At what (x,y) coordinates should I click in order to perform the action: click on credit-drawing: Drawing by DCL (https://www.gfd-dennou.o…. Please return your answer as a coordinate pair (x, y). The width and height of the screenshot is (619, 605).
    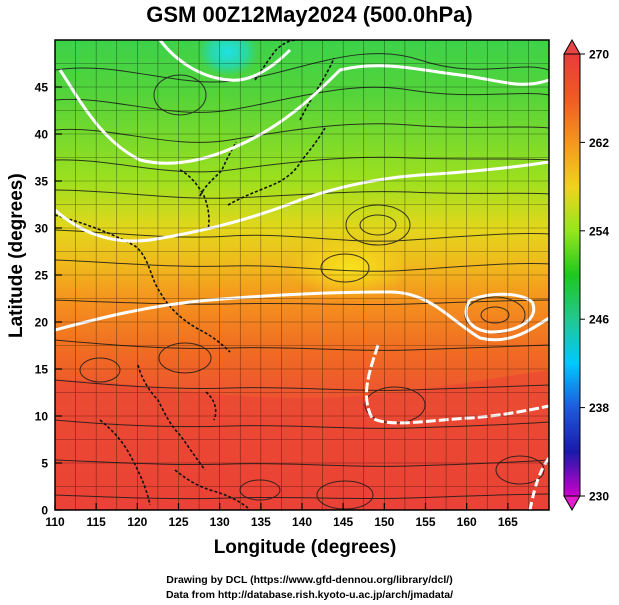
    Looking at the image, I should click on (309, 580).